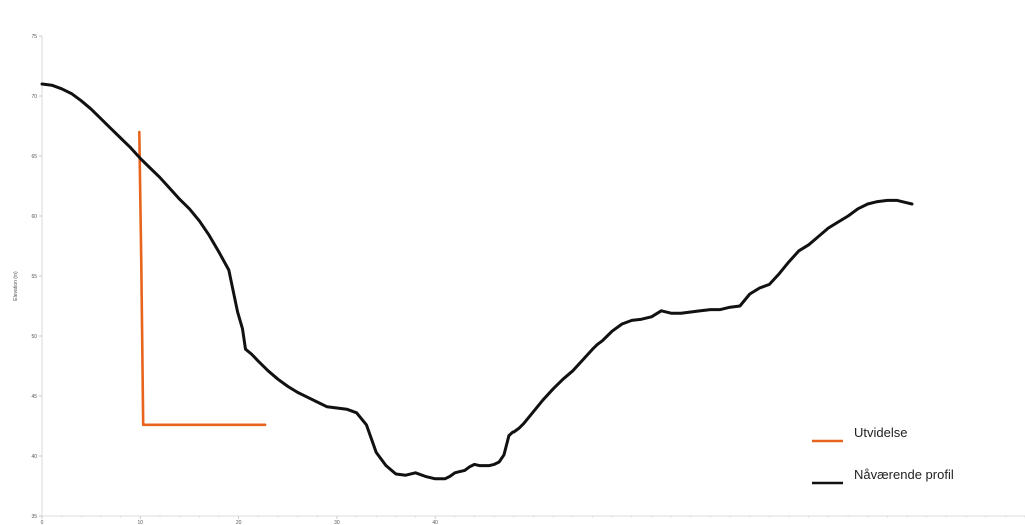 Image resolution: width=1025 pixels, height=525 pixels. I want to click on y-tick-label: 60, so click(34, 217).